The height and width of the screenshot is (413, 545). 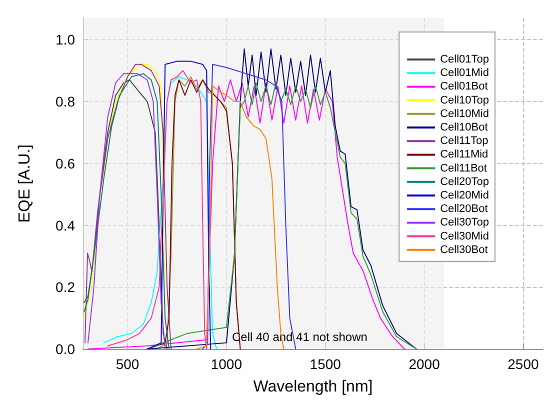 What do you see at coordinates (66, 349) in the screenshot?
I see `y-tick-label: 0.0` at bounding box center [66, 349].